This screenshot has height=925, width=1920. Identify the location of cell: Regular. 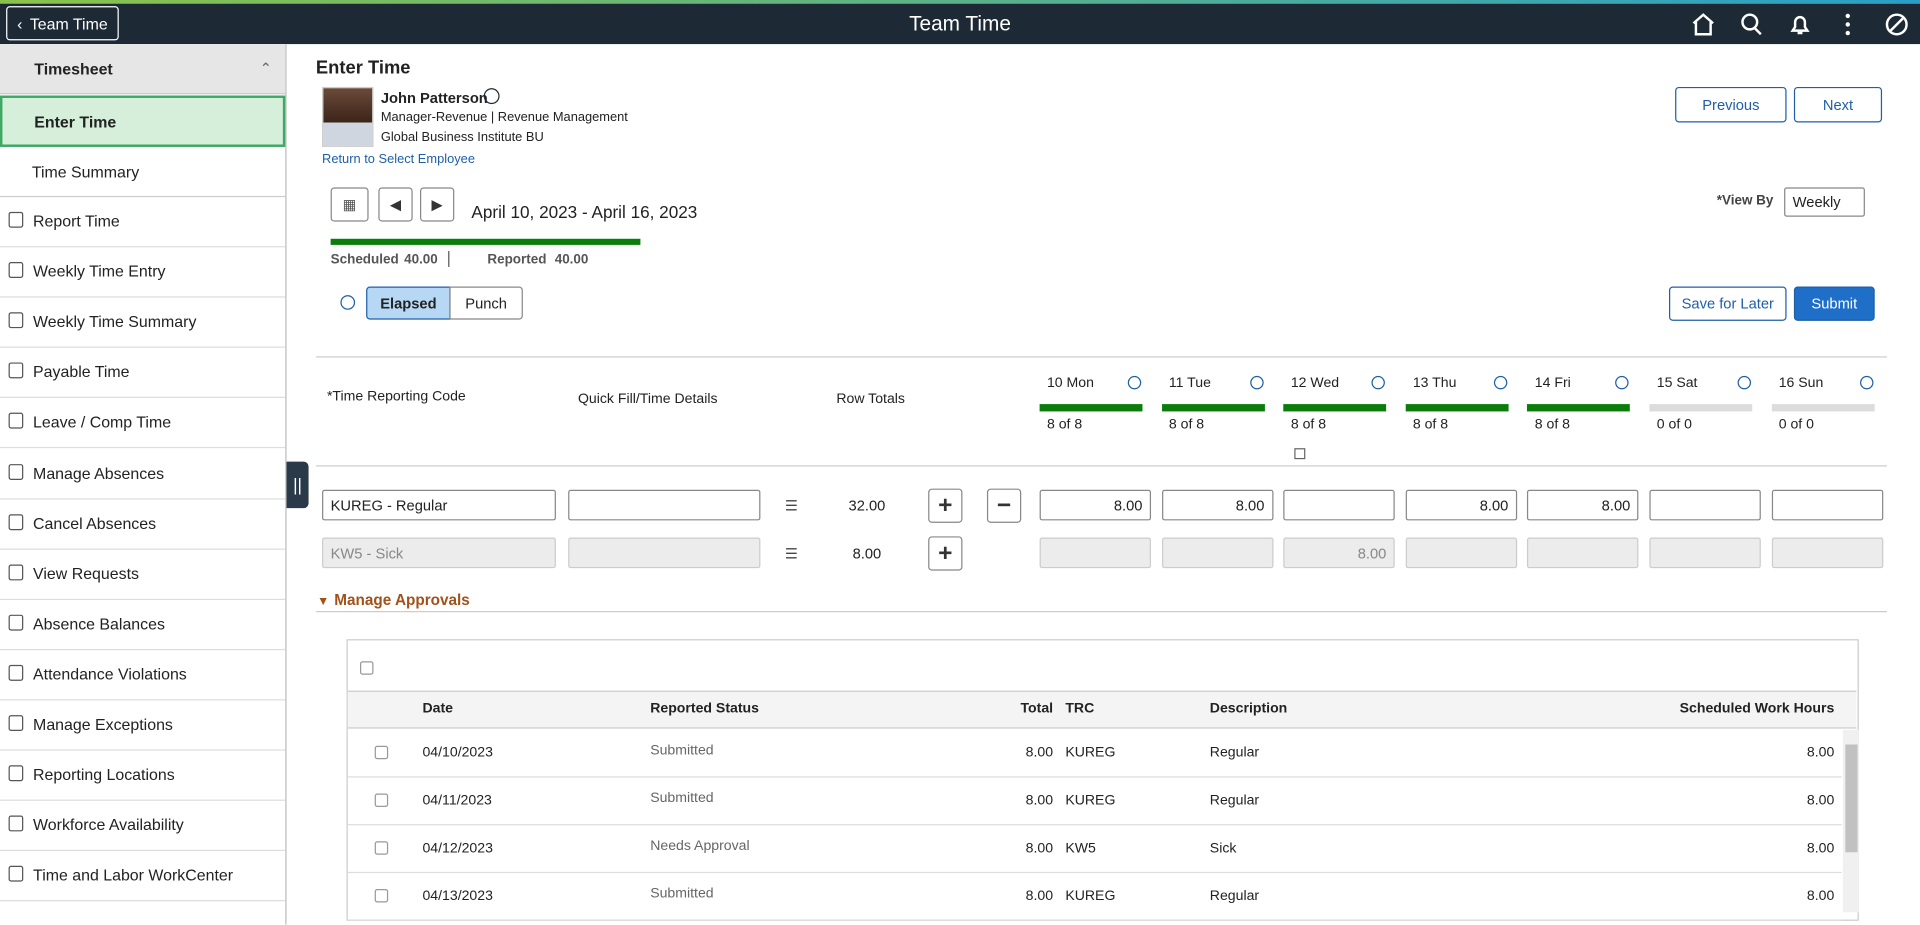
(1234, 896).